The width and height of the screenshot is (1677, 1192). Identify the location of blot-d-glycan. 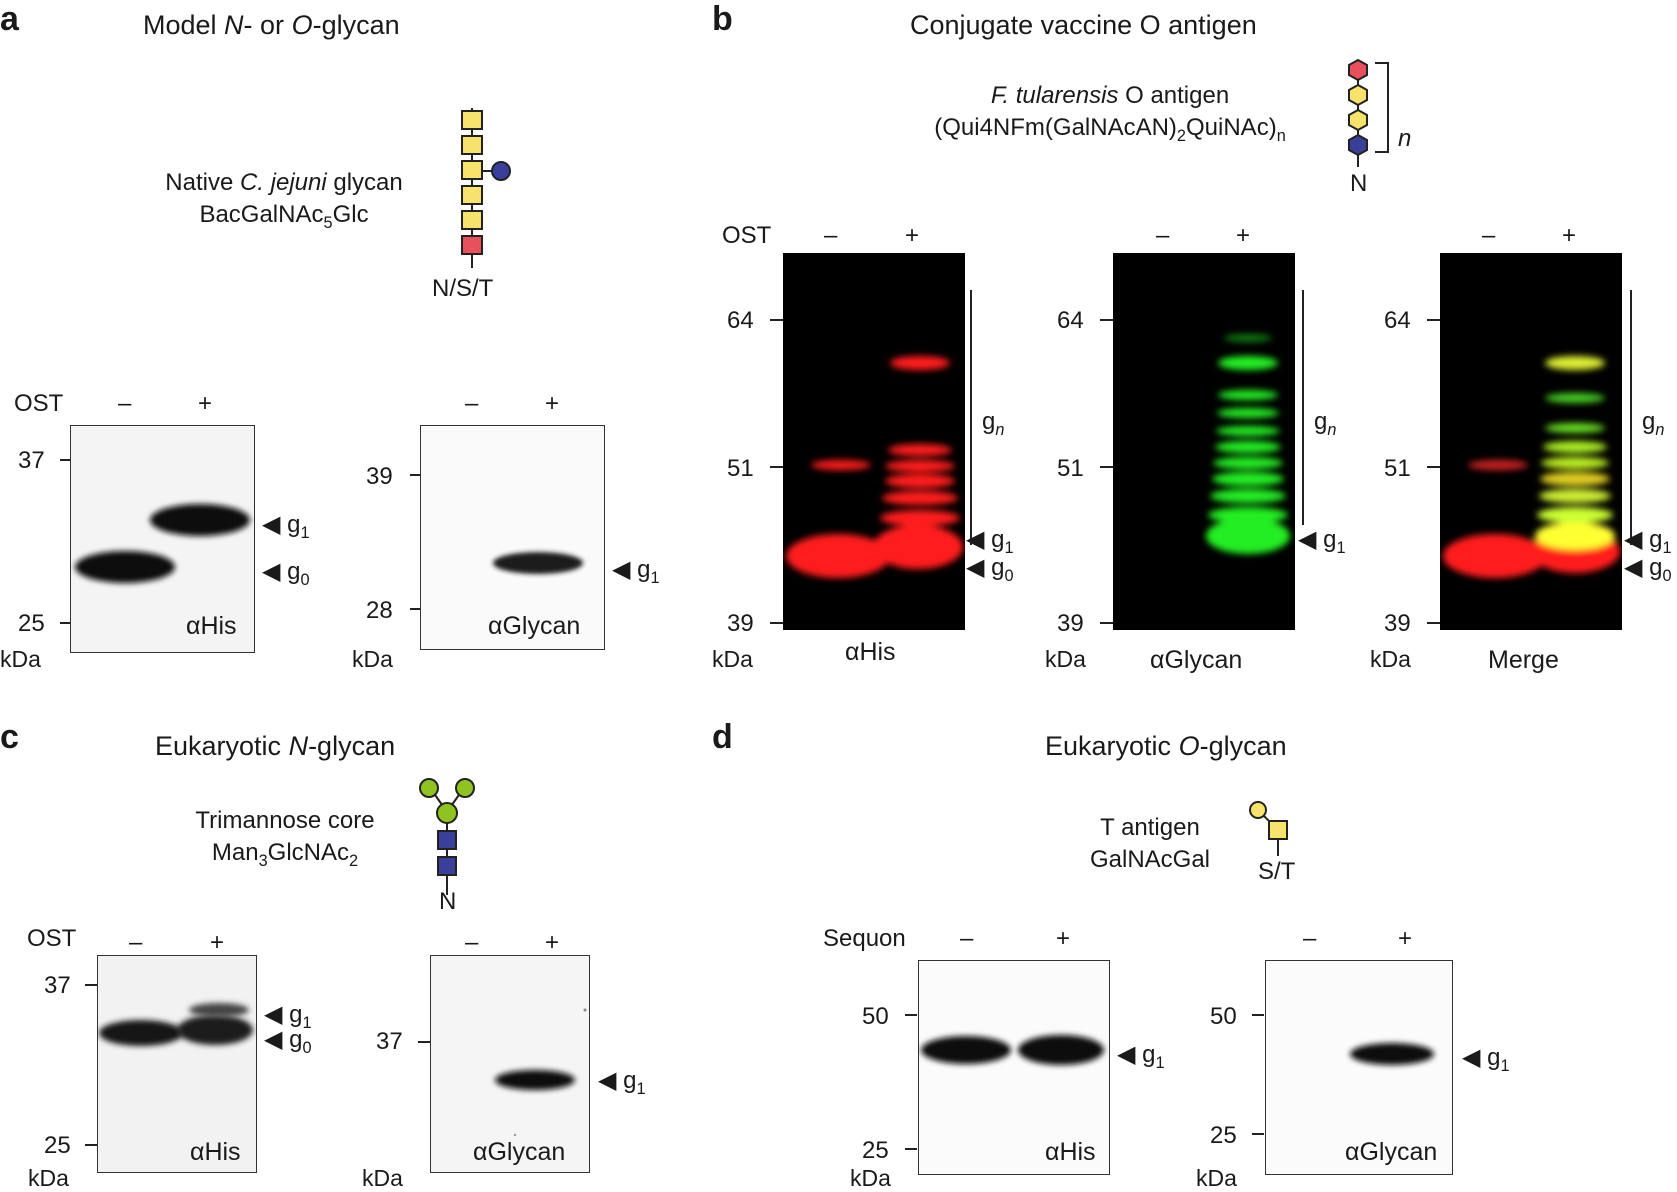
(1359, 1067).